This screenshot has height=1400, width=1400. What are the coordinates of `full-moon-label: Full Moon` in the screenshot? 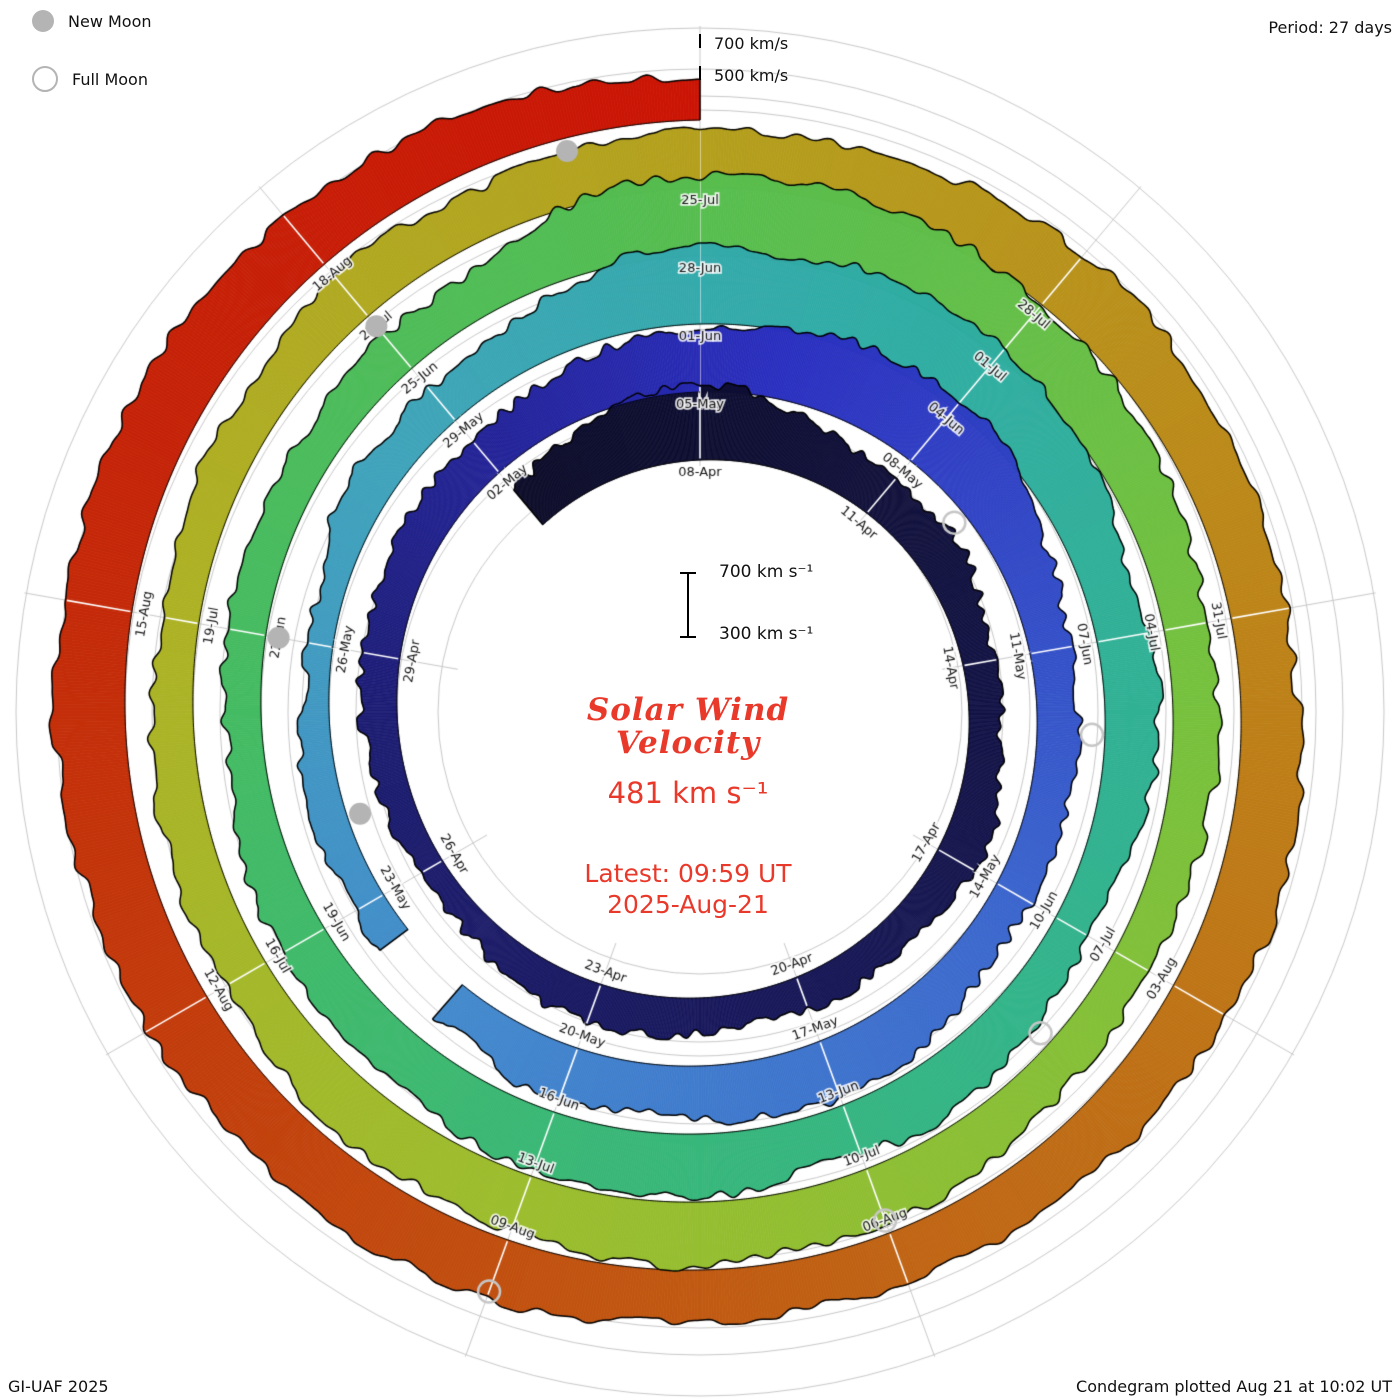 It's located at (110, 79).